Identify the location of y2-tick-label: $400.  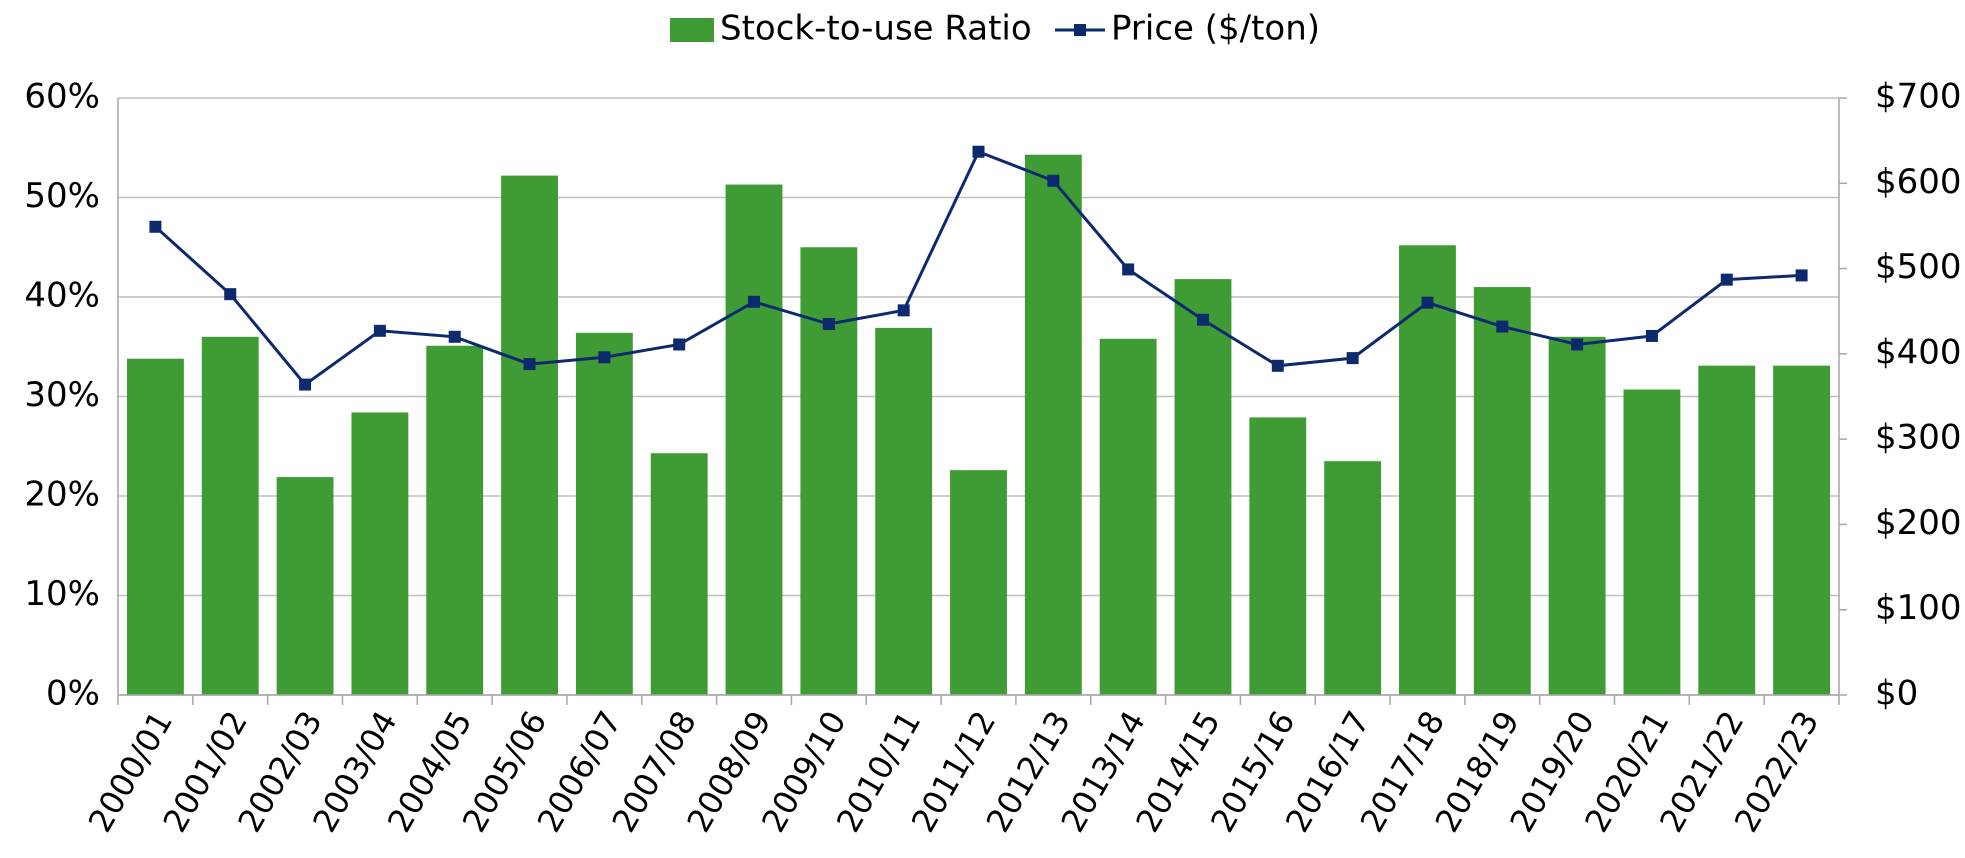
(1918, 352).